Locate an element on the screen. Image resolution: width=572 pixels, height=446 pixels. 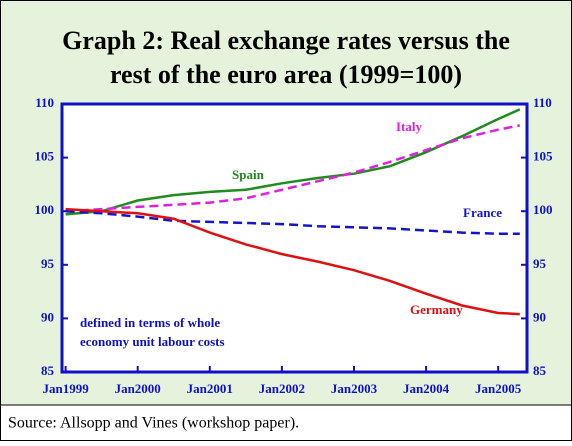
y2-tick-label: 110 is located at coordinates (542, 102).